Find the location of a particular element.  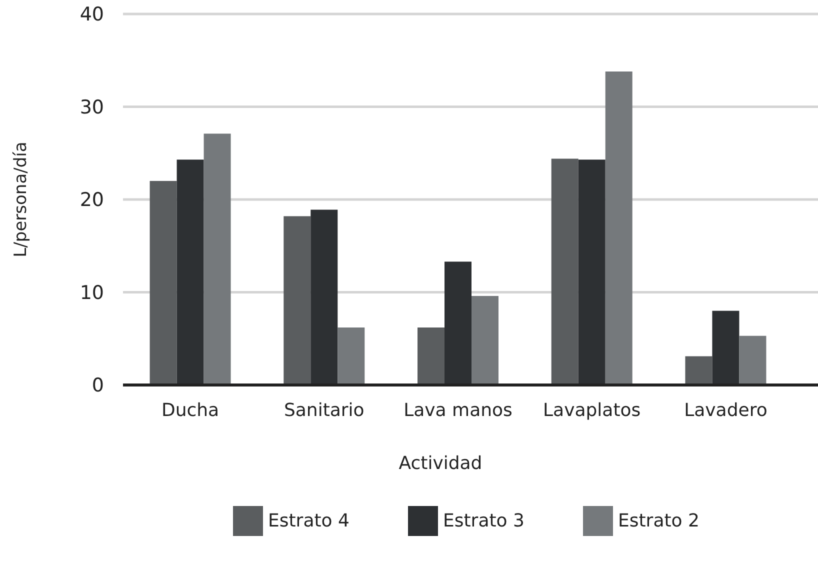

y-tick-label: 0 is located at coordinates (98, 385).